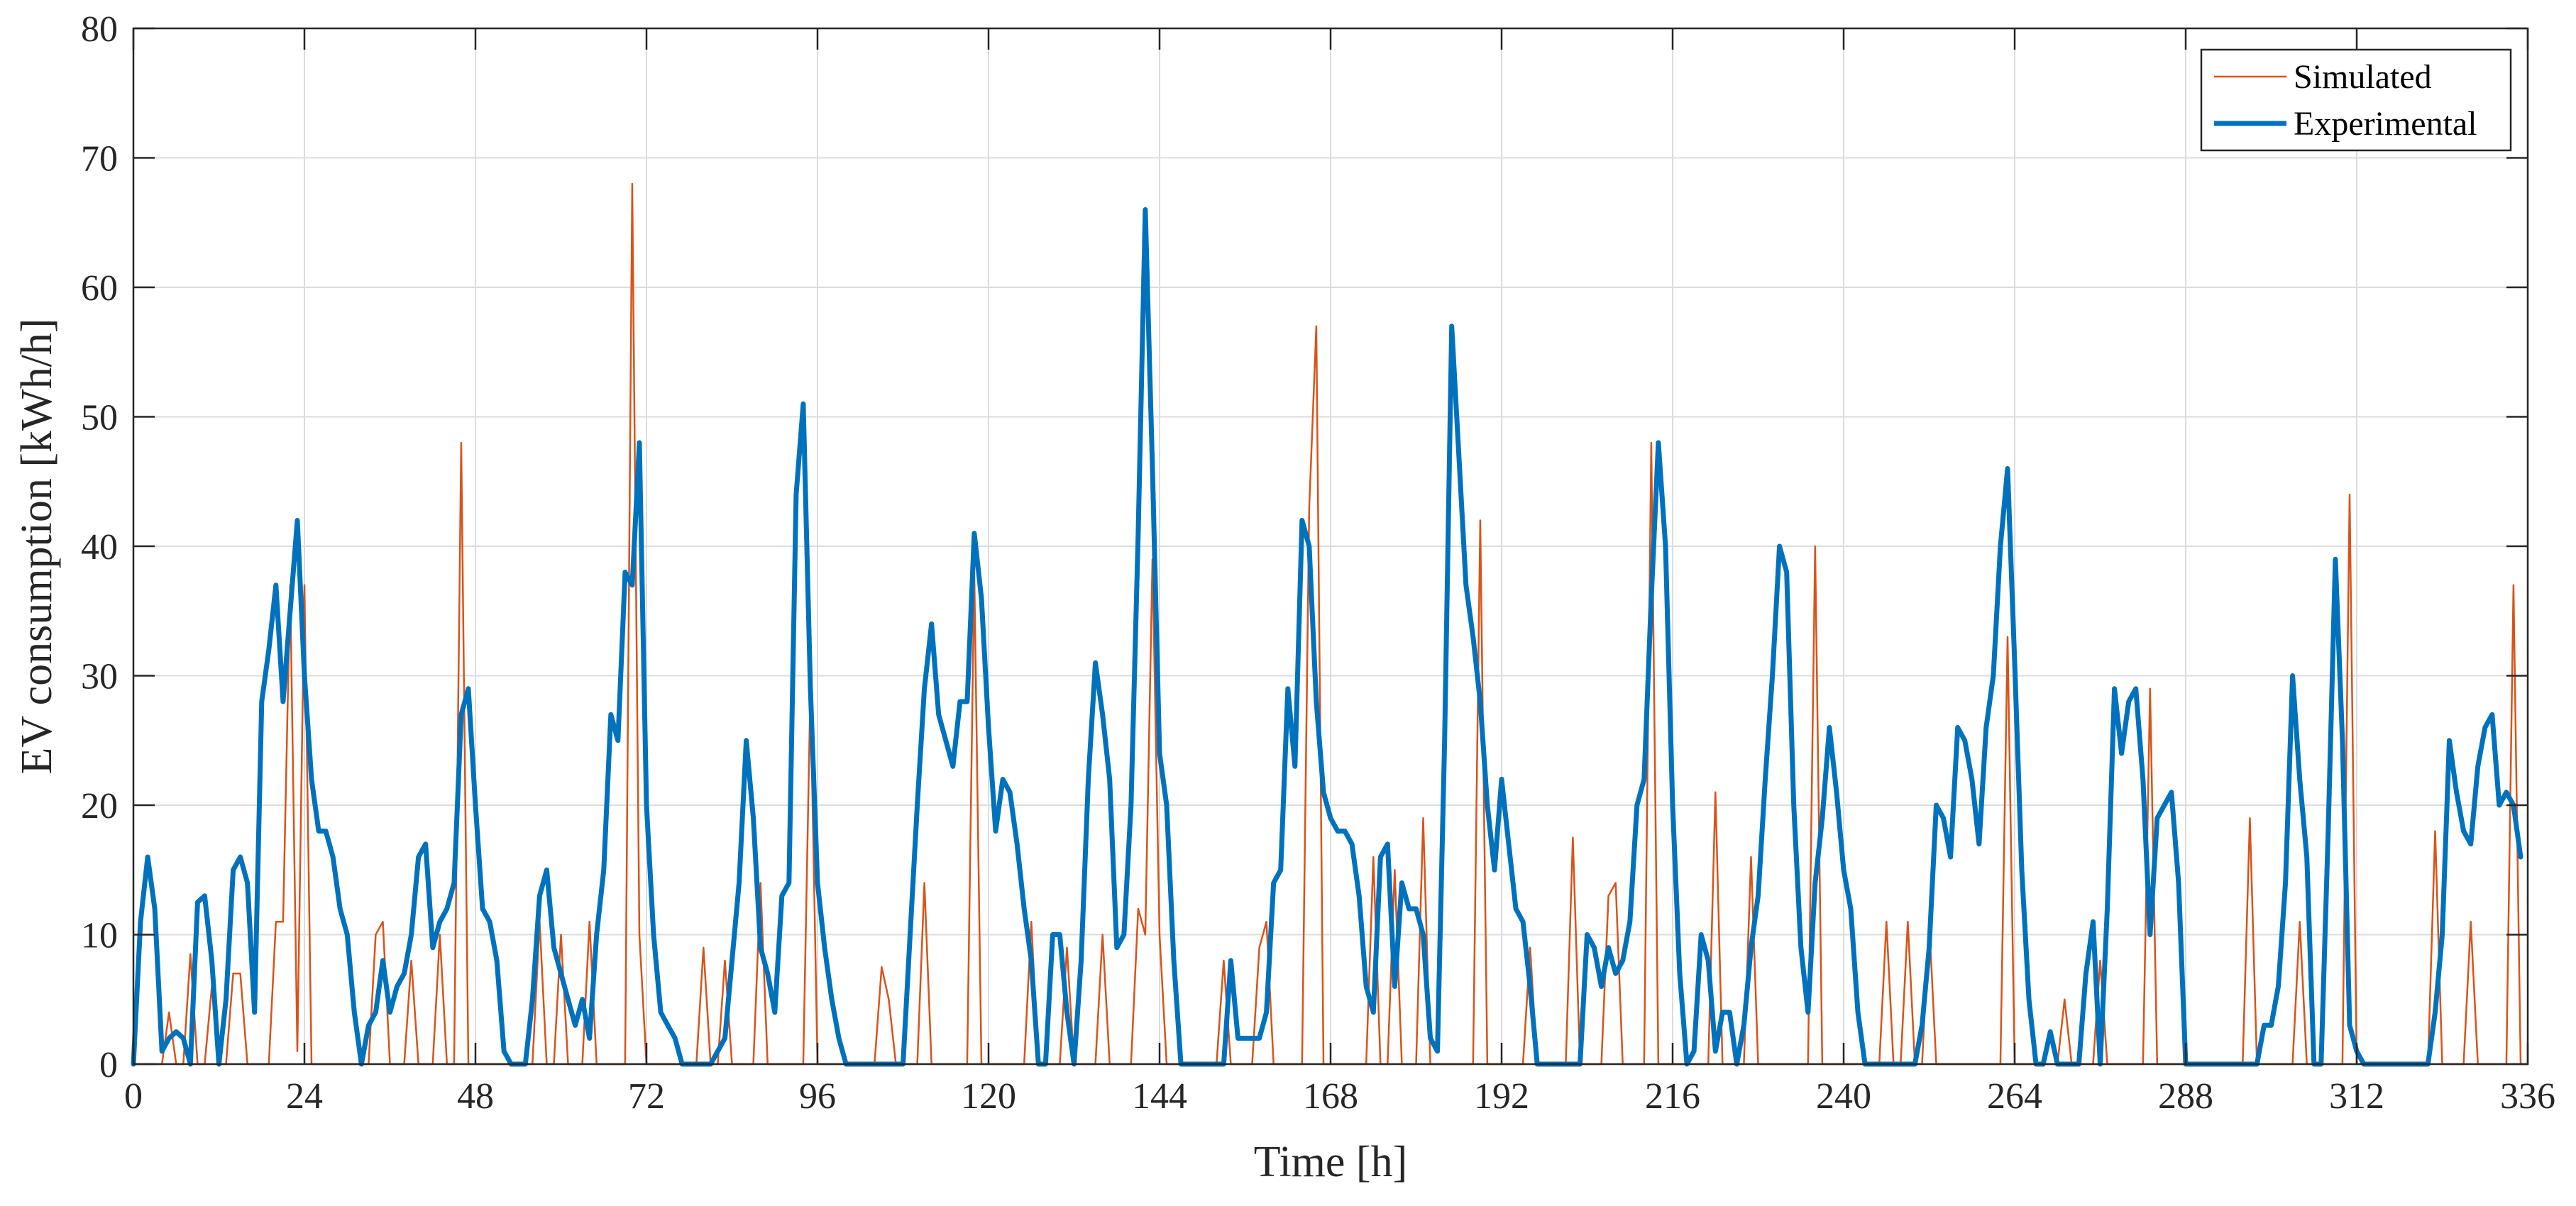 Image resolution: width=2576 pixels, height=1206 pixels. Describe the element at coordinates (99, 677) in the screenshot. I see `y-tick-label: 30` at that location.